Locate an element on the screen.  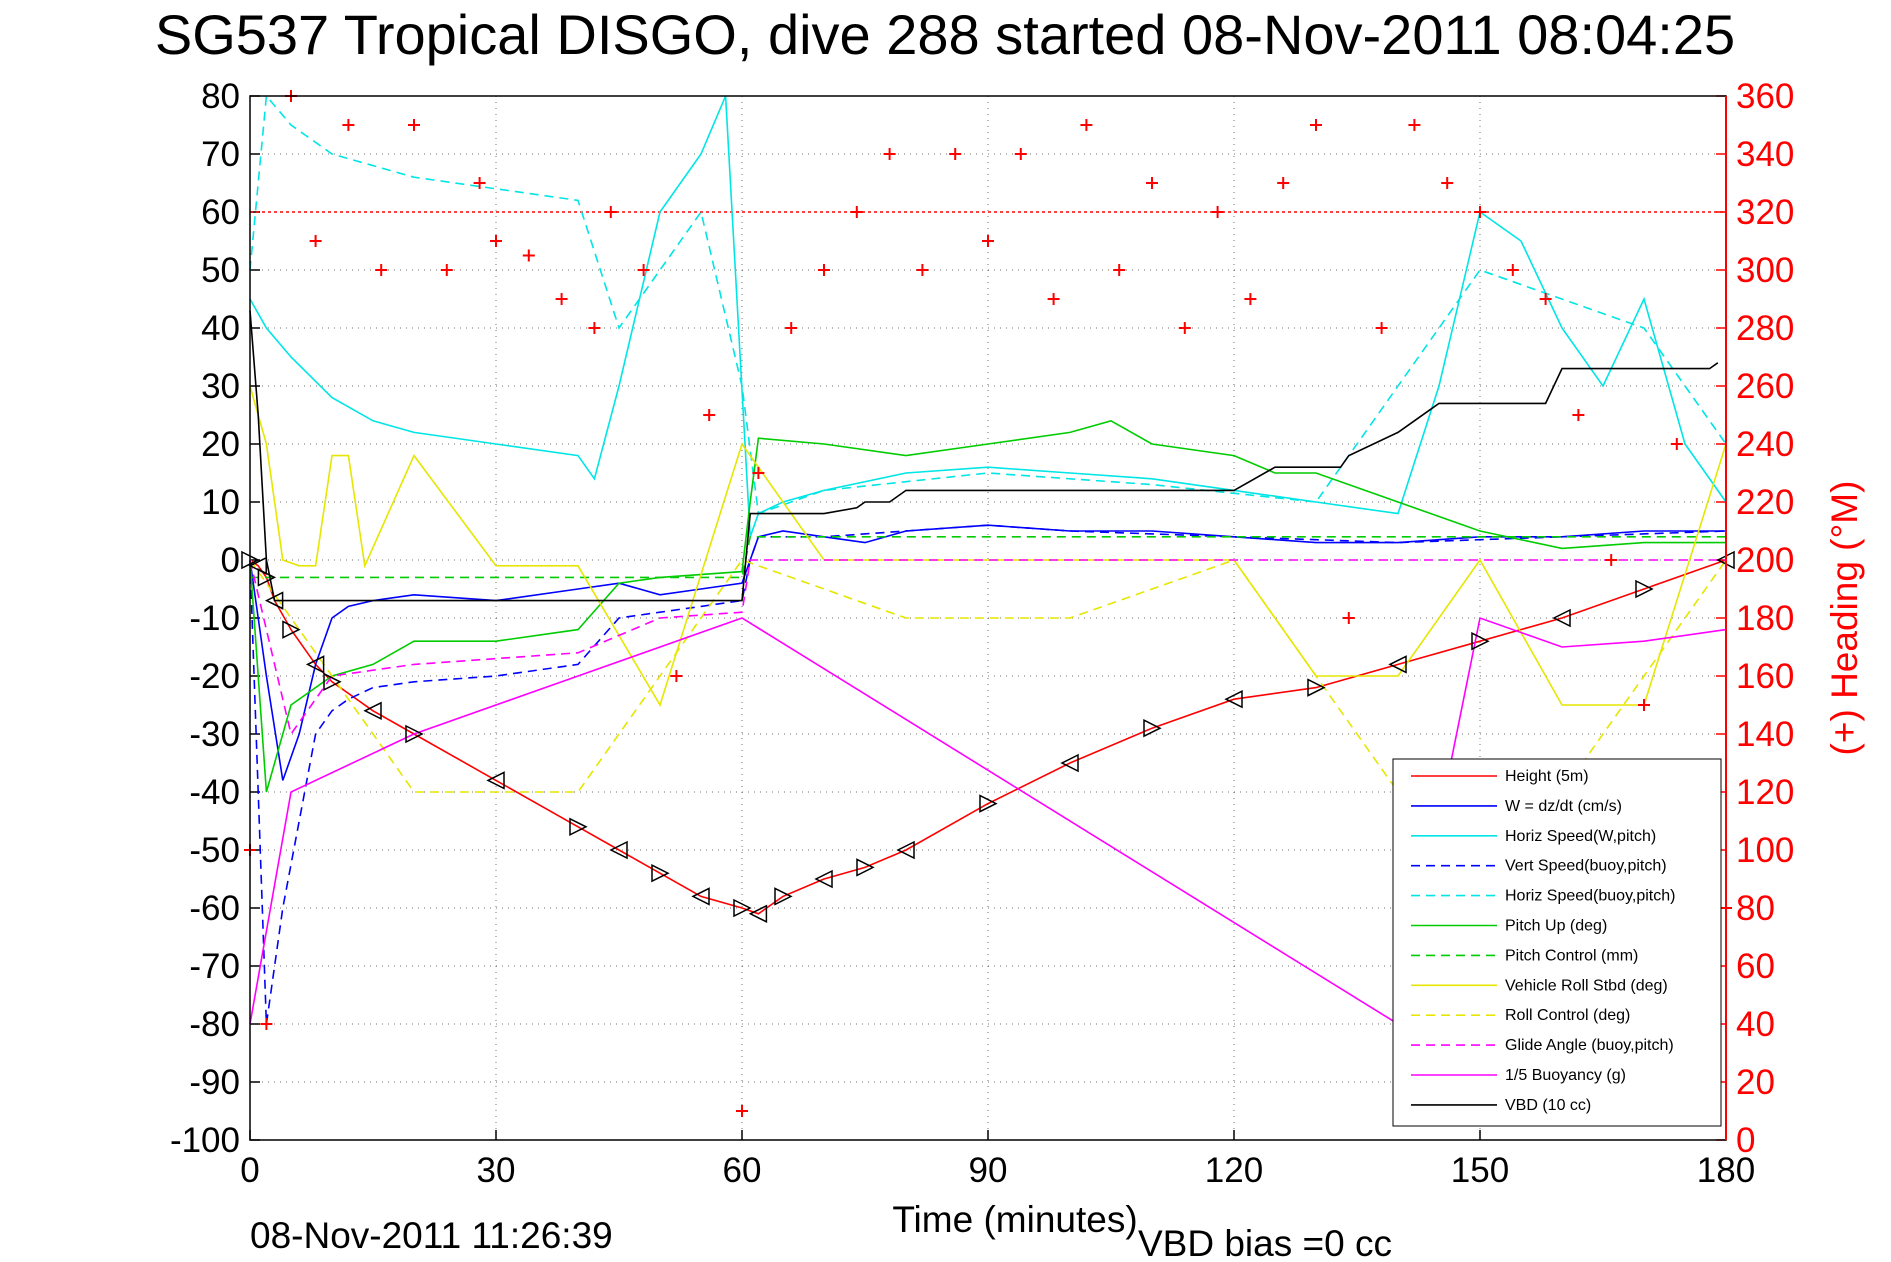
legend-label: W = dz/dt (cm/s) is located at coordinates (1563, 806).